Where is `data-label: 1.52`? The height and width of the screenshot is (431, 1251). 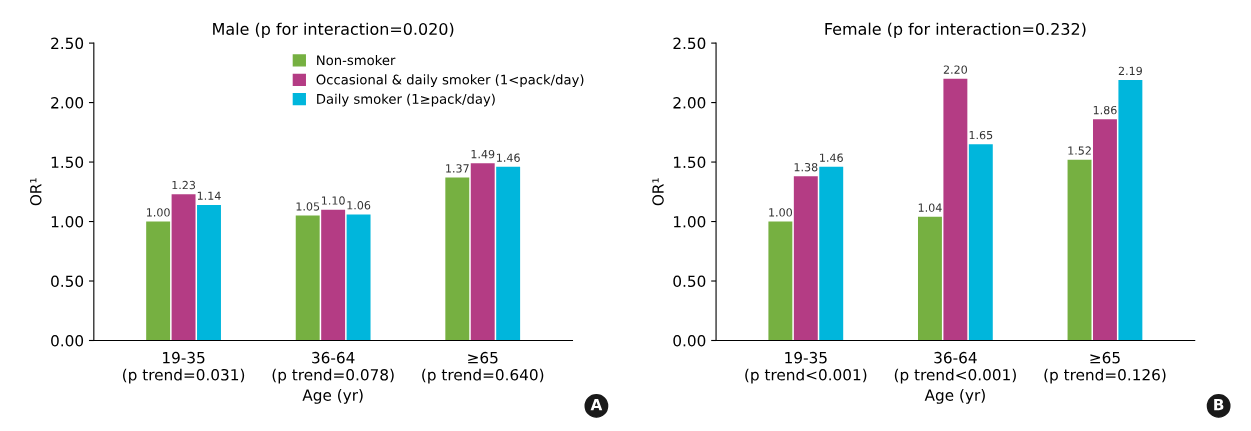 data-label: 1.52 is located at coordinates (1079, 150).